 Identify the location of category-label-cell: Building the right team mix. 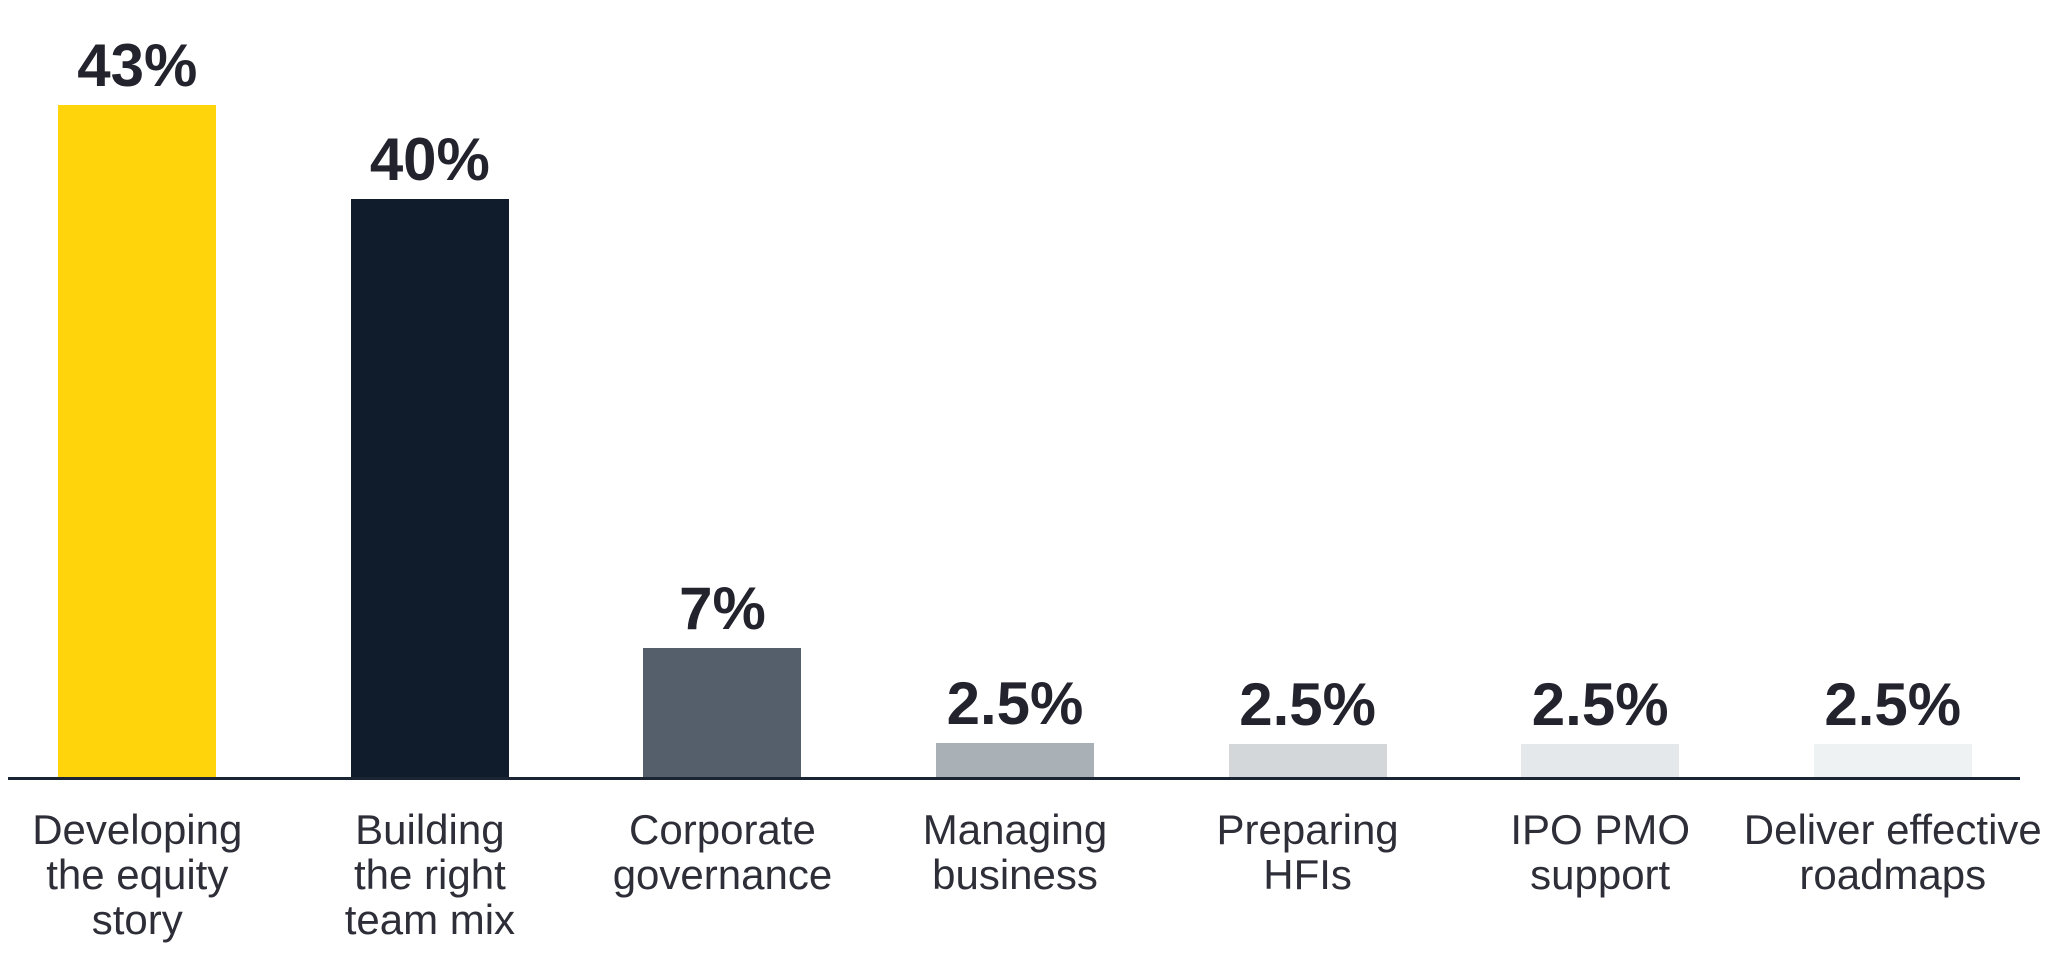
(430, 874).